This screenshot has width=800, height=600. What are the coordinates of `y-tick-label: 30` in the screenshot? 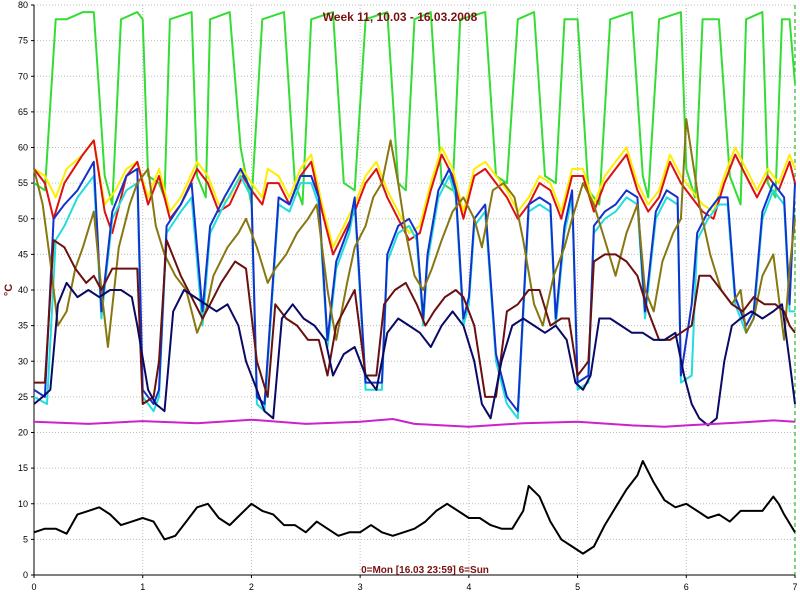 It's located at (23, 361).